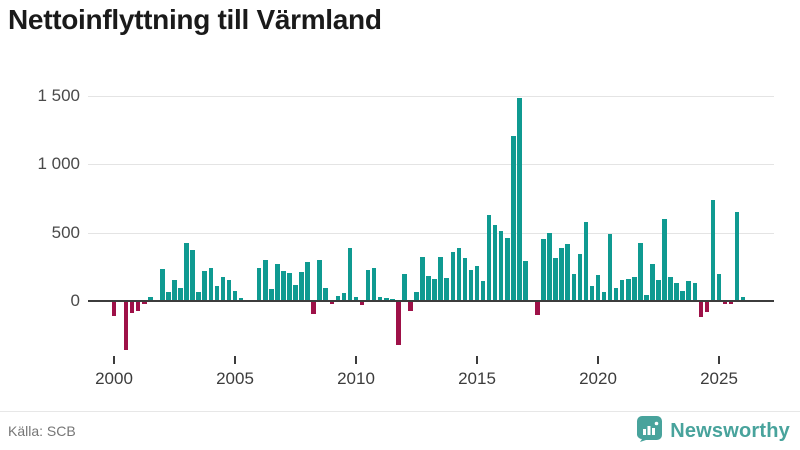  What do you see at coordinates (719, 287) in the screenshot?
I see `bar-2025Q1` at bounding box center [719, 287].